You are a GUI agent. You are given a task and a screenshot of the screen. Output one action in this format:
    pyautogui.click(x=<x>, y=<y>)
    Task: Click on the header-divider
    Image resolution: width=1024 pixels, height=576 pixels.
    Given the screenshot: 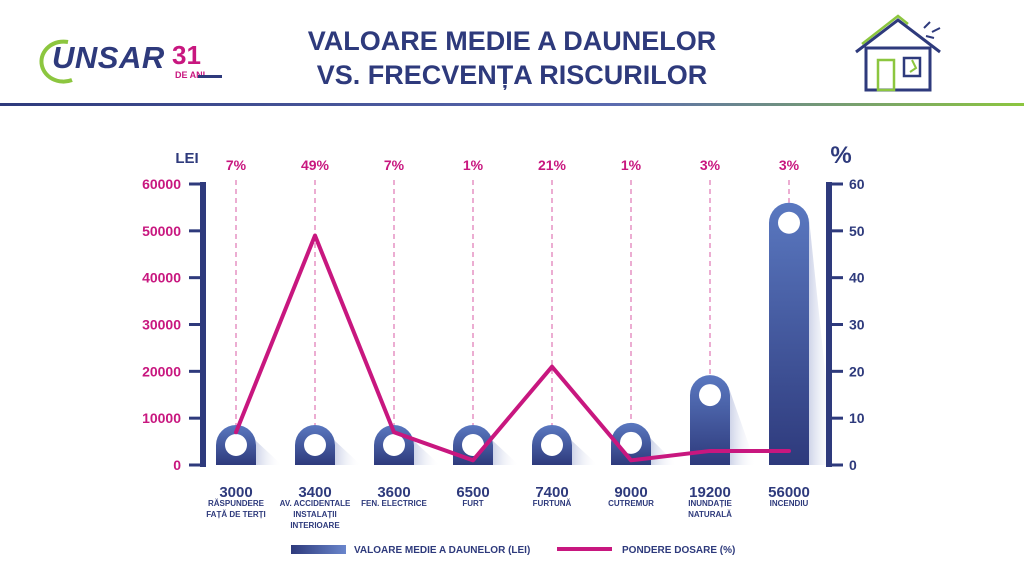 What is the action you would take?
    pyautogui.click(x=512, y=104)
    